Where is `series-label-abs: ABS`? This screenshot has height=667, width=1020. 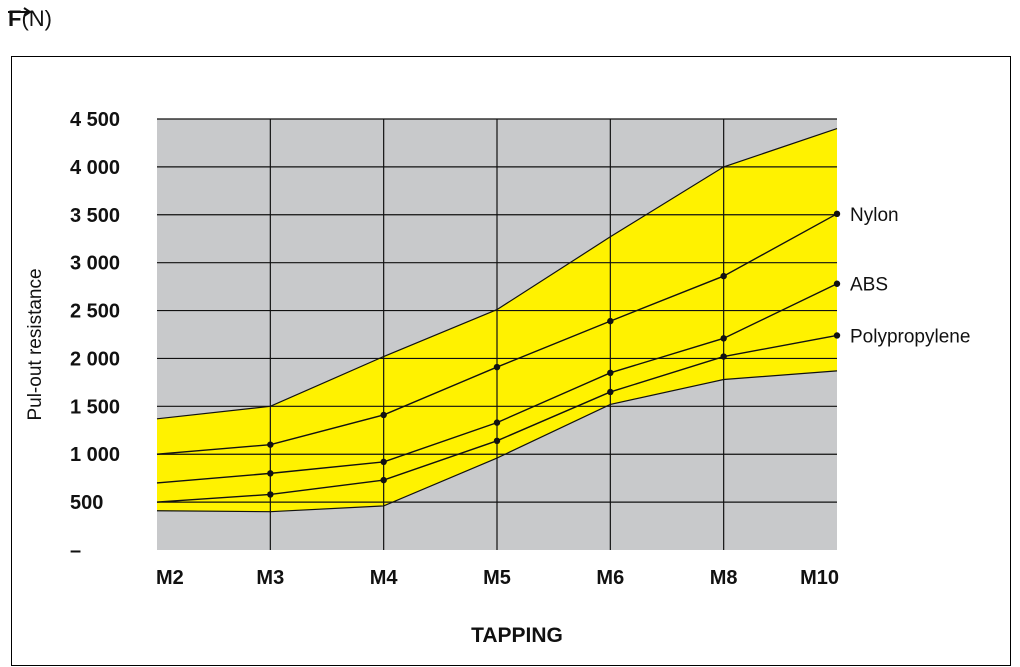 series-label-abs: ABS is located at coordinates (869, 285).